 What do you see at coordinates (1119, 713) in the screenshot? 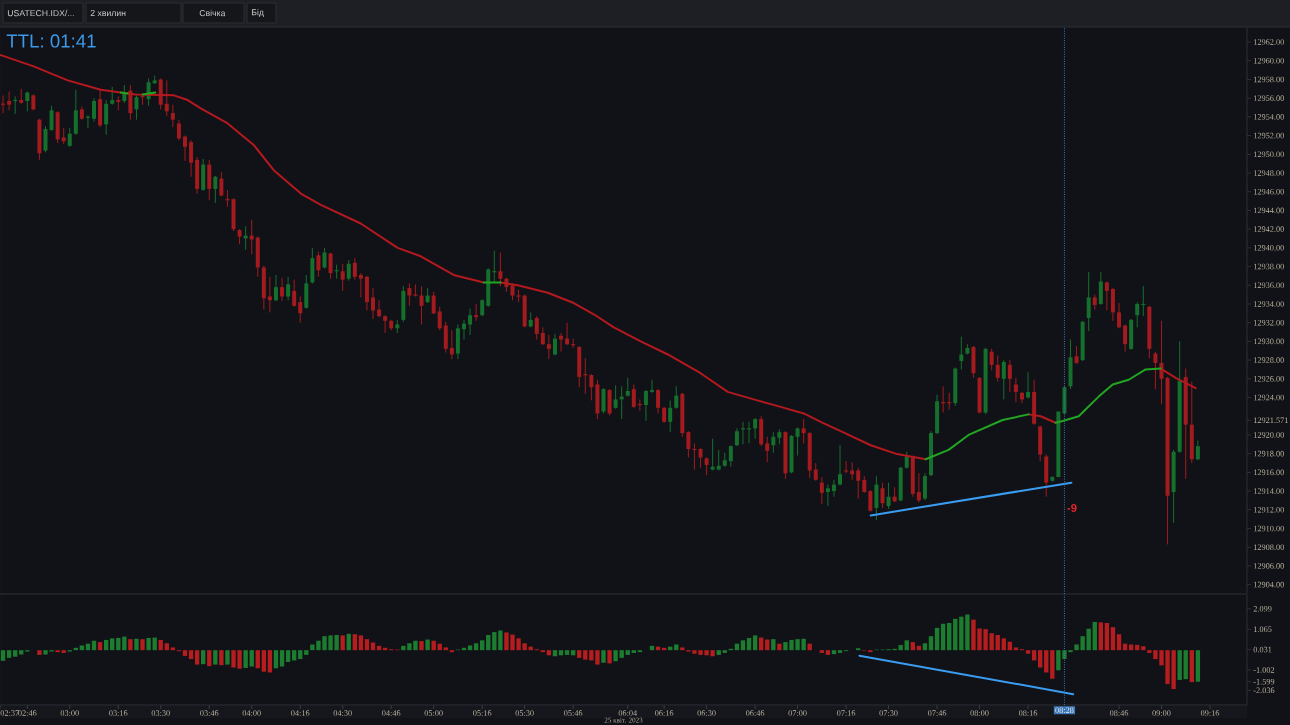
I see `x-tick-label: 08:46` at bounding box center [1119, 713].